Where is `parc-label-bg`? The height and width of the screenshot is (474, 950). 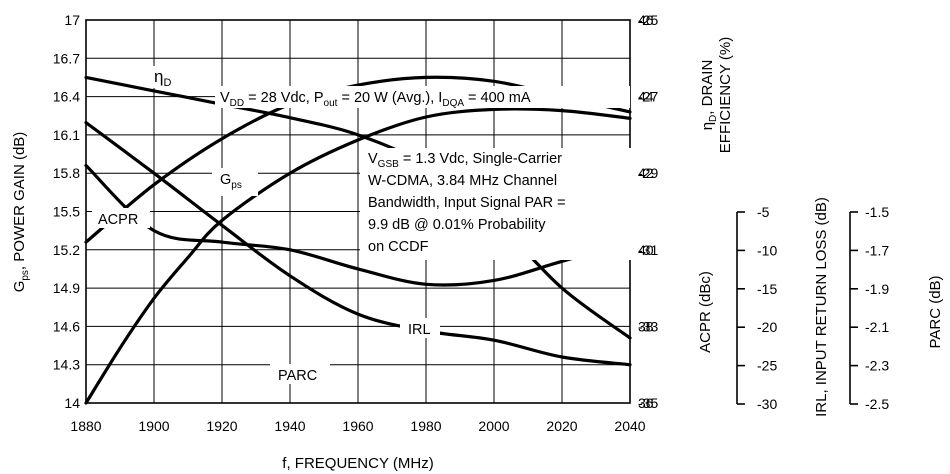
parc-label-bg is located at coordinates (300, 374).